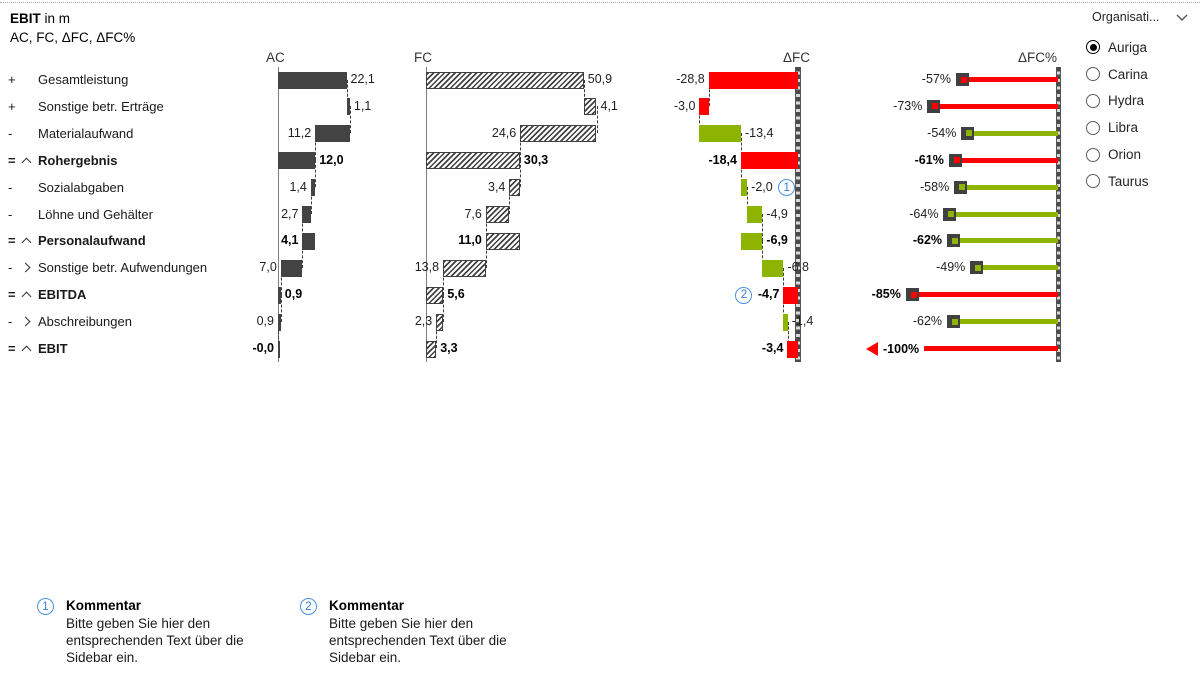 Image resolution: width=1200 pixels, height=674 pixels. What do you see at coordinates (440, 322) in the screenshot?
I see `waterfall-bar-fc-abschreibungen` at bounding box center [440, 322].